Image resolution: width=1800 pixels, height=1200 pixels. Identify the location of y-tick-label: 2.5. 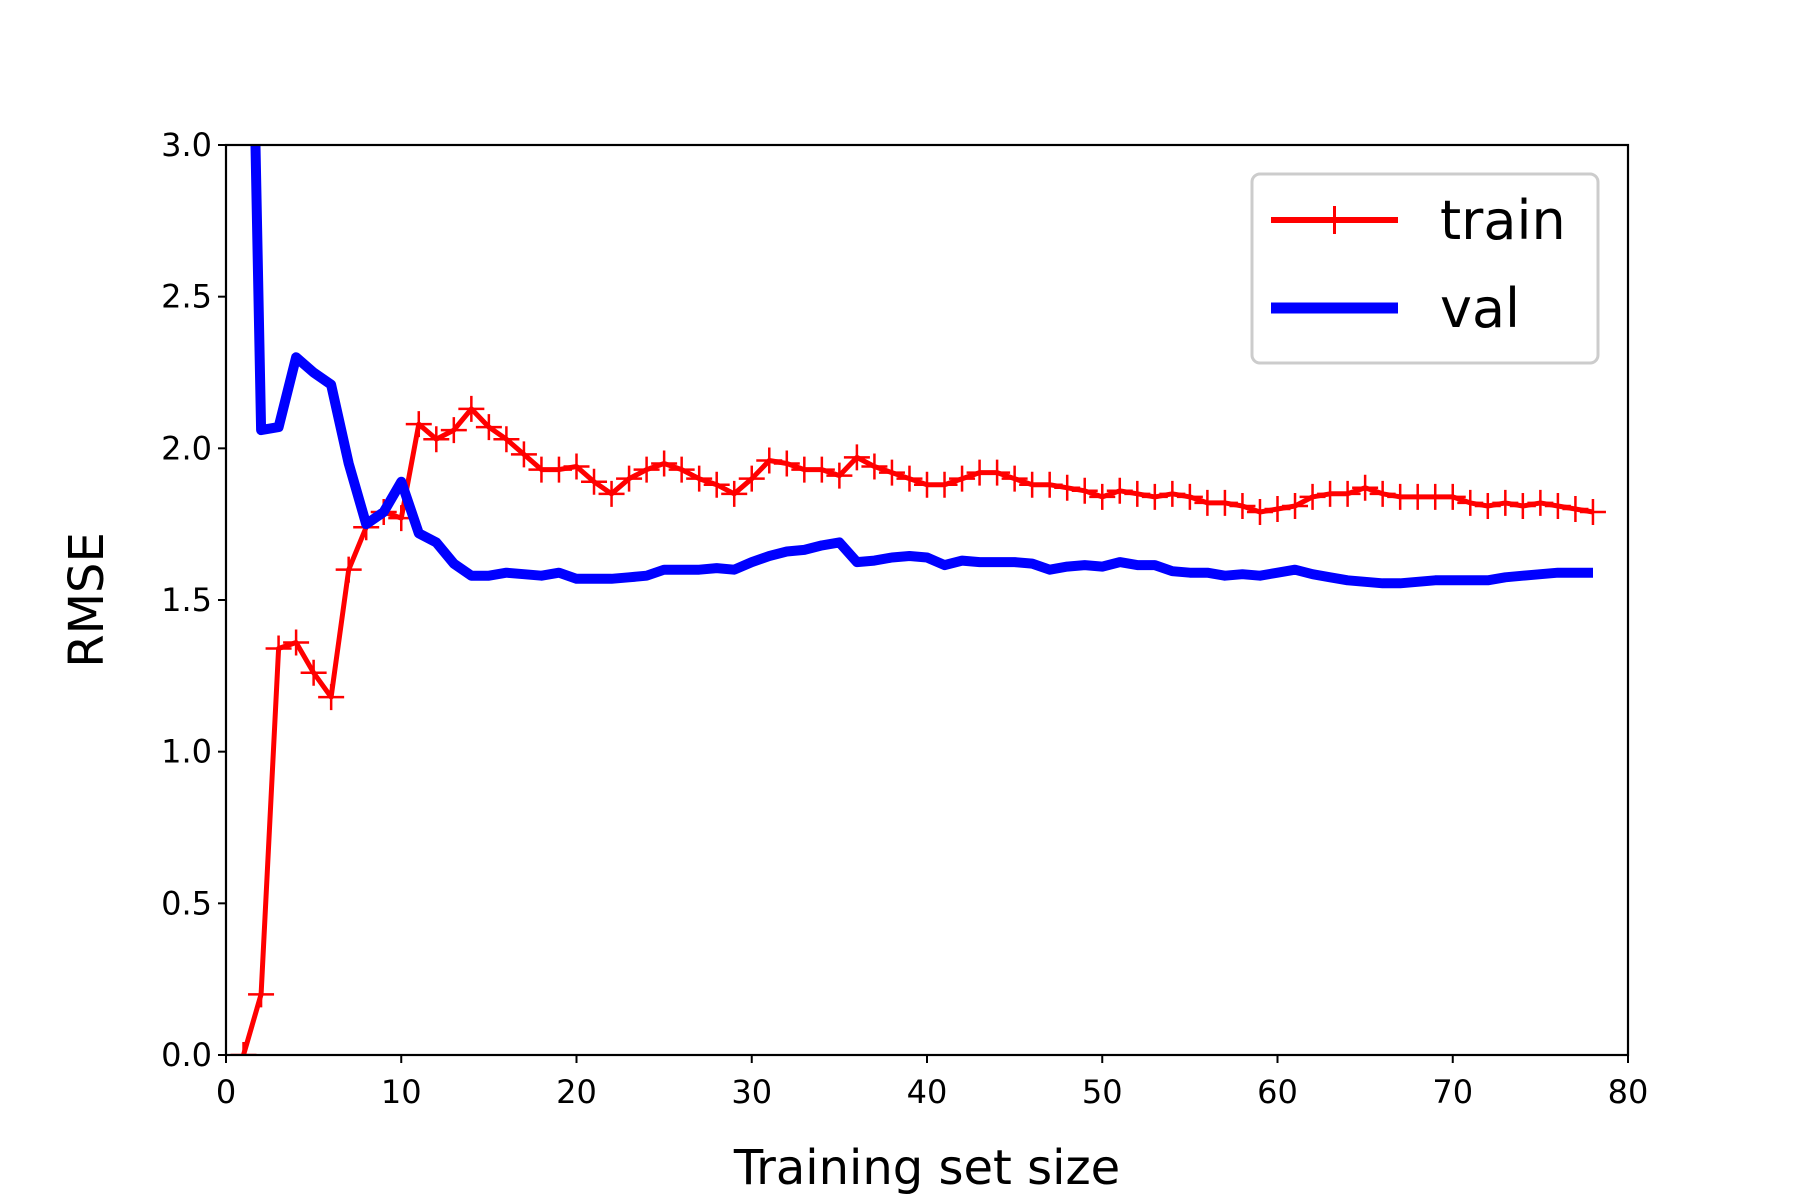
(186, 297).